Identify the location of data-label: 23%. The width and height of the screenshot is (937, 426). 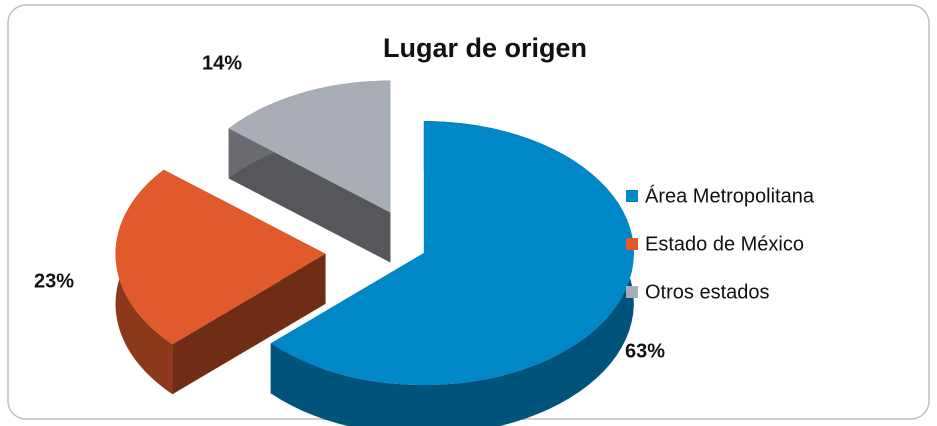
(54, 281).